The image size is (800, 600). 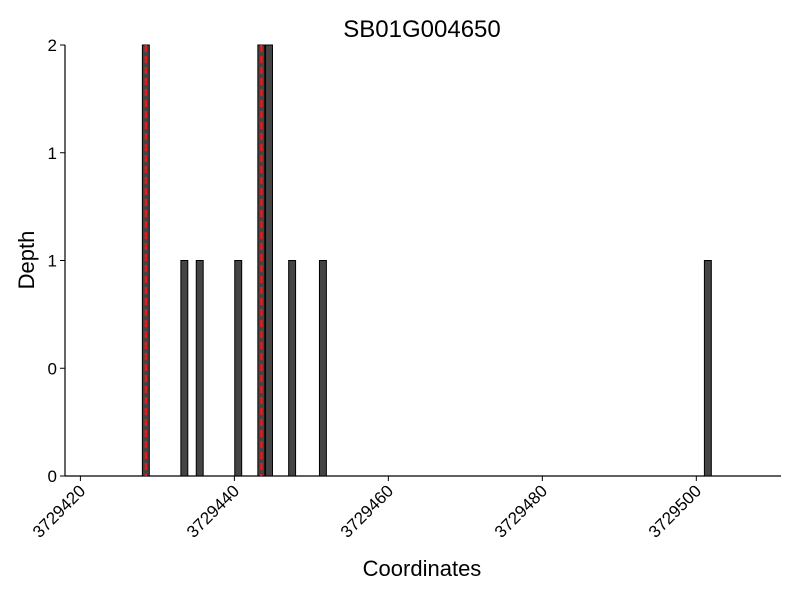 What do you see at coordinates (52, 45) in the screenshot?
I see `y-tick-label: 2` at bounding box center [52, 45].